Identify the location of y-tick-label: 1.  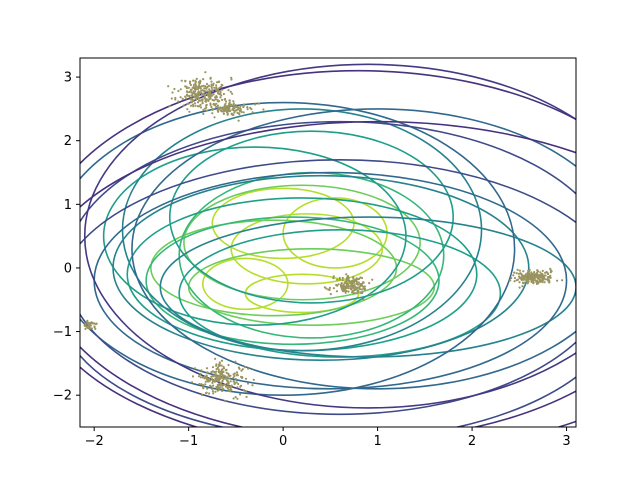
(68, 205).